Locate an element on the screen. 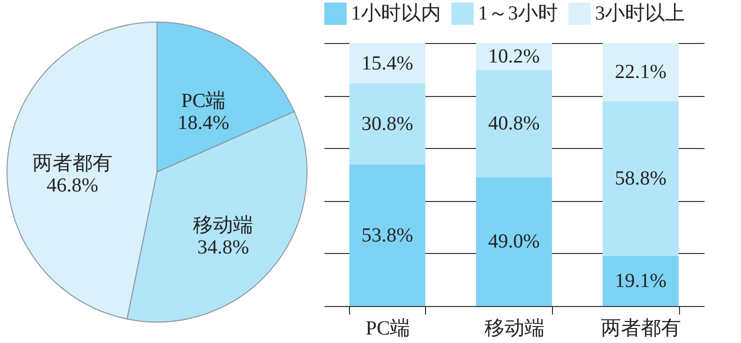 This screenshot has width=741, height=343. slice-label: PC端 is located at coordinates (203, 101).